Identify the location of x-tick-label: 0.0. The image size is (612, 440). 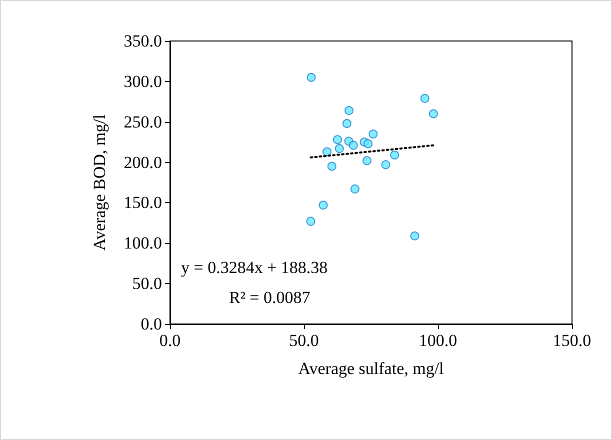
(170, 340).